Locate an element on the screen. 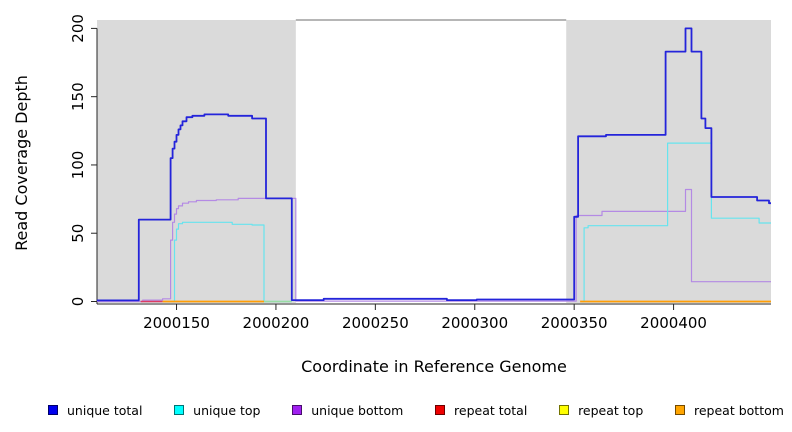 This screenshot has width=792, height=432. y-tick-label: 200 is located at coordinates (78, 28).